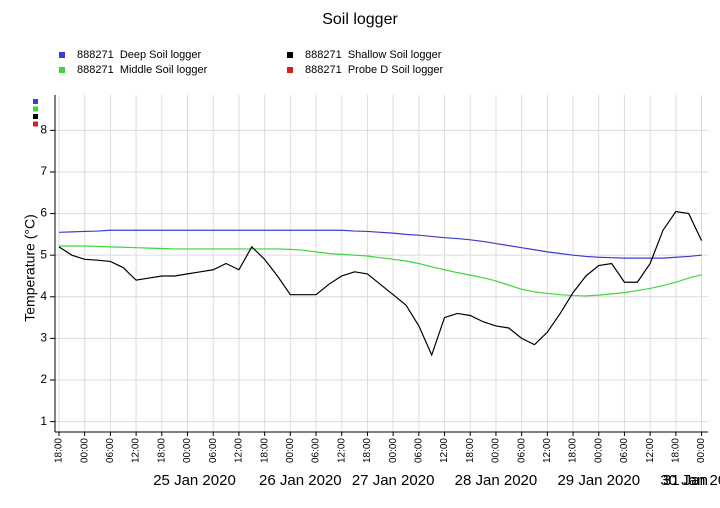 This screenshot has width=720, height=508. Describe the element at coordinates (685, 480) in the screenshot. I see `date-label: 31 Jan` at that location.